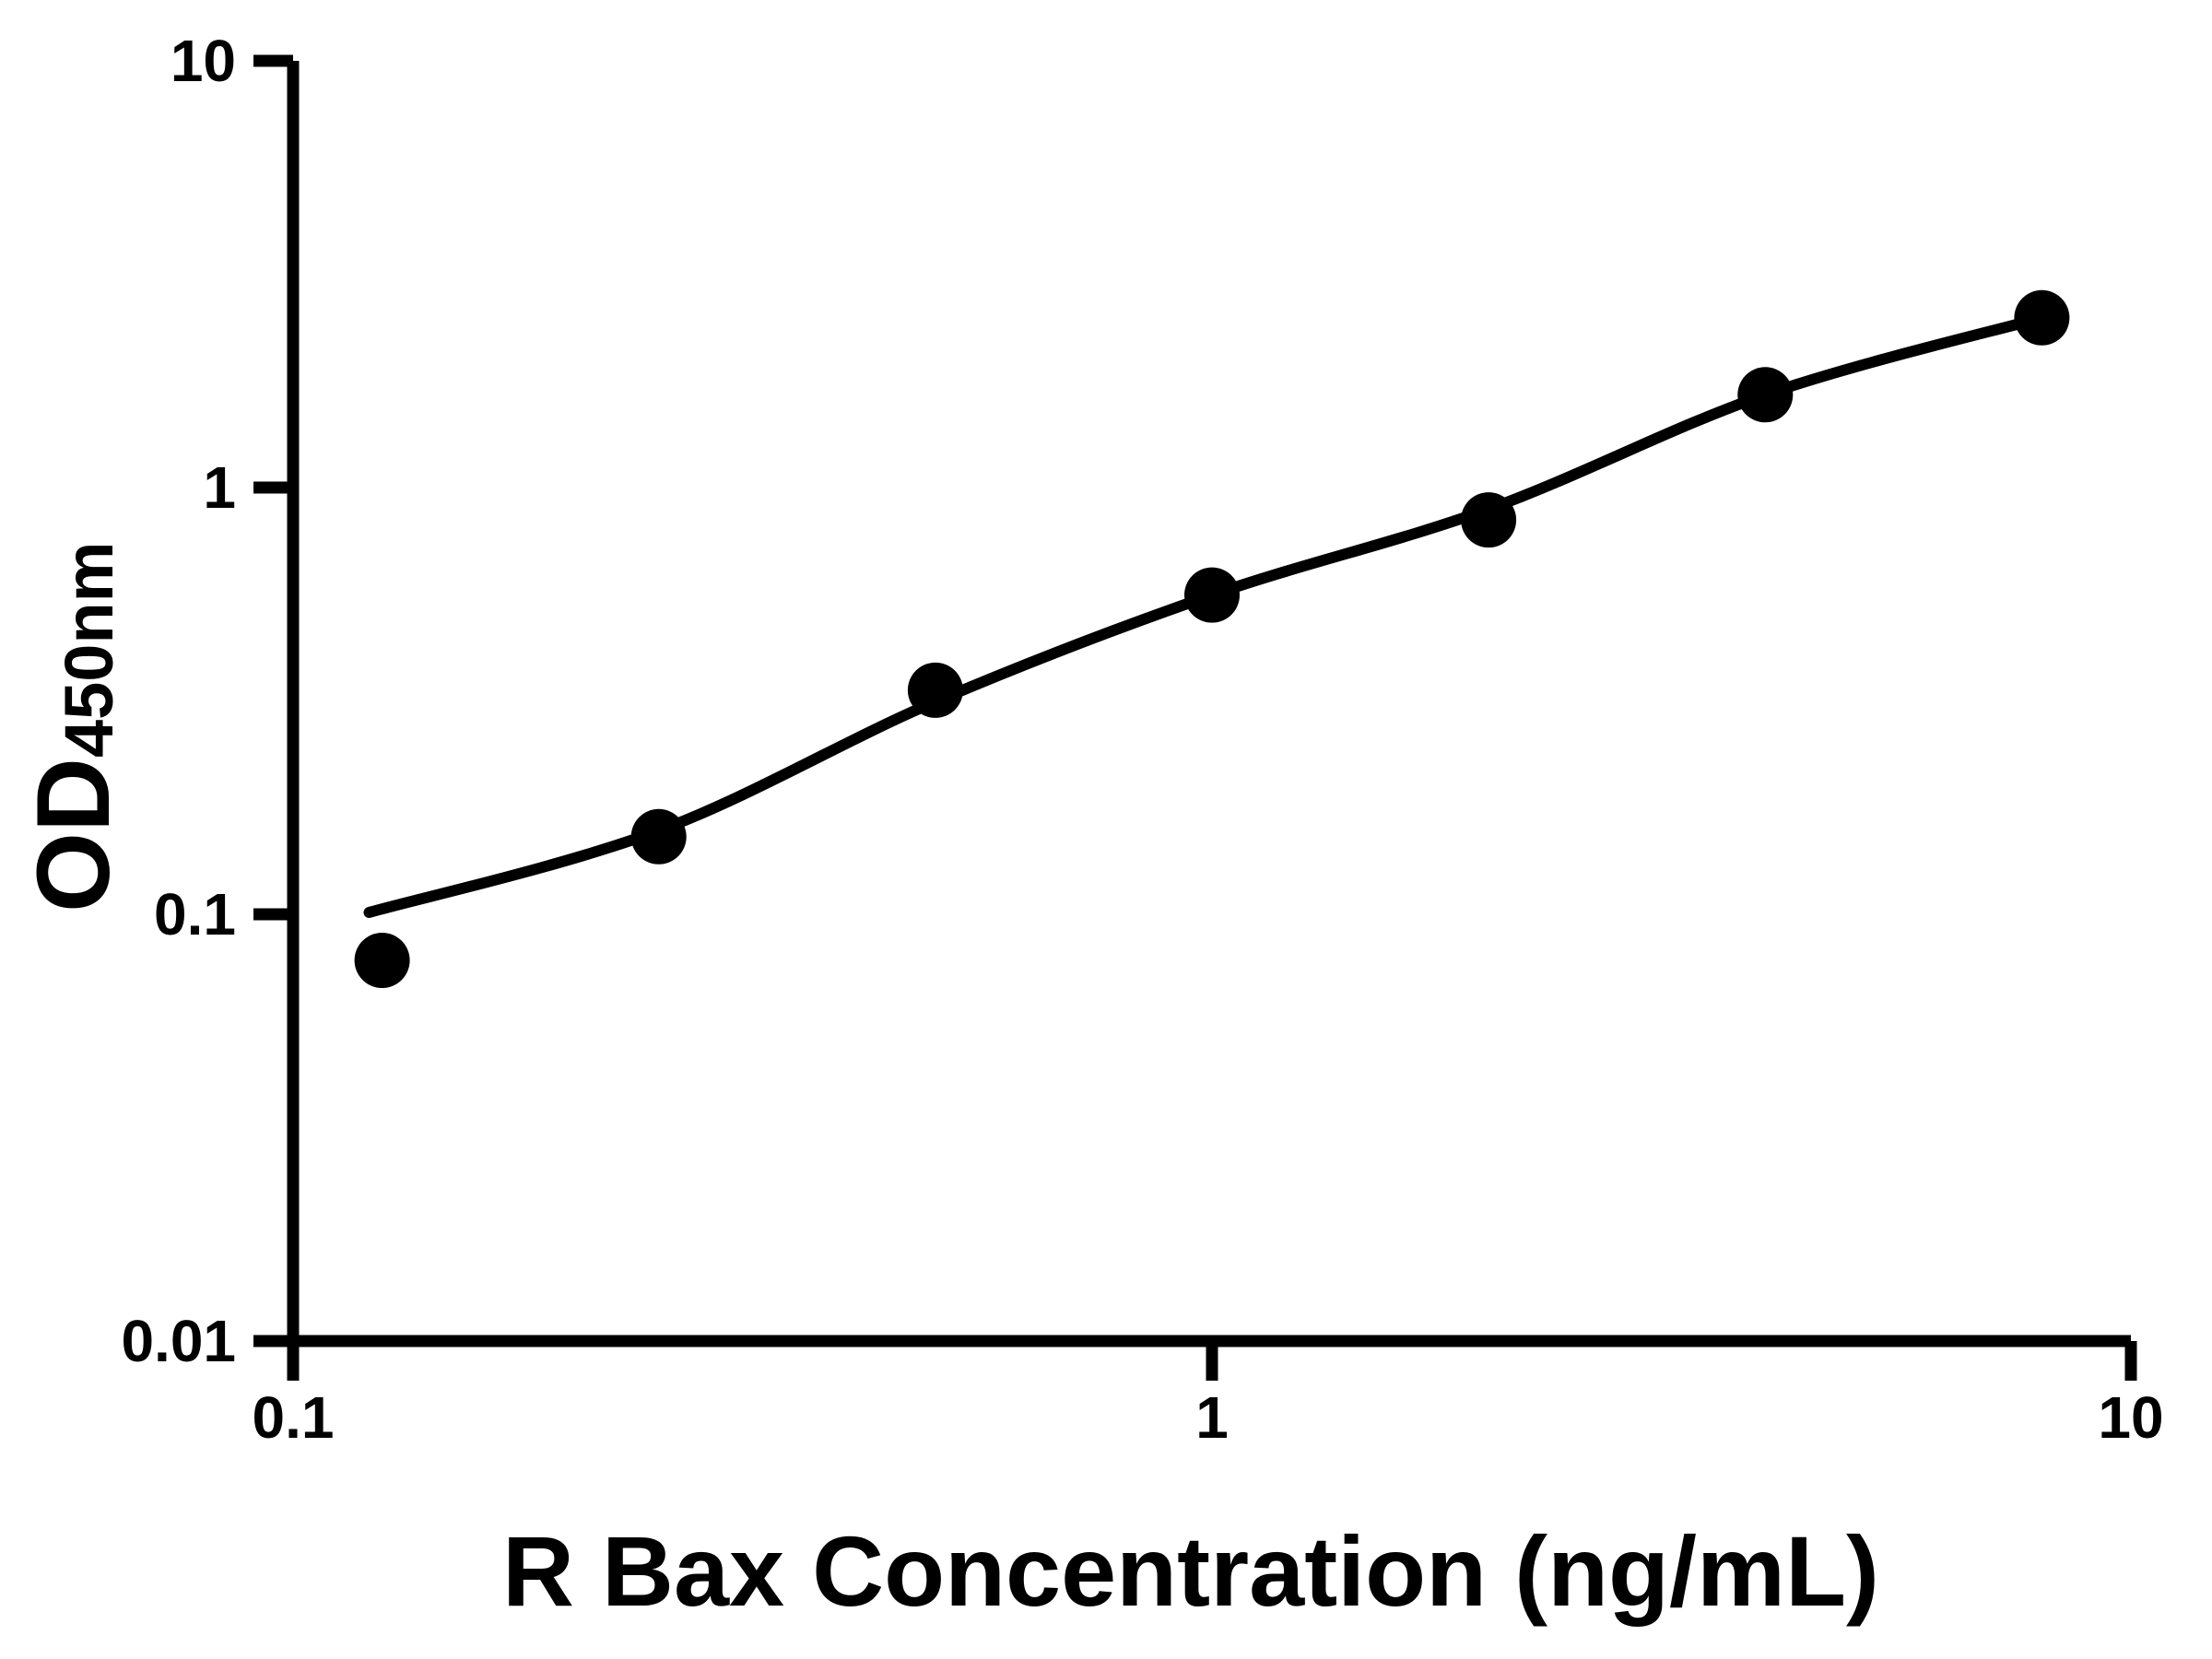 The width and height of the screenshot is (2212, 1659). Describe the element at coordinates (2130, 1417) in the screenshot. I see `x-tick-label: 10` at that location.